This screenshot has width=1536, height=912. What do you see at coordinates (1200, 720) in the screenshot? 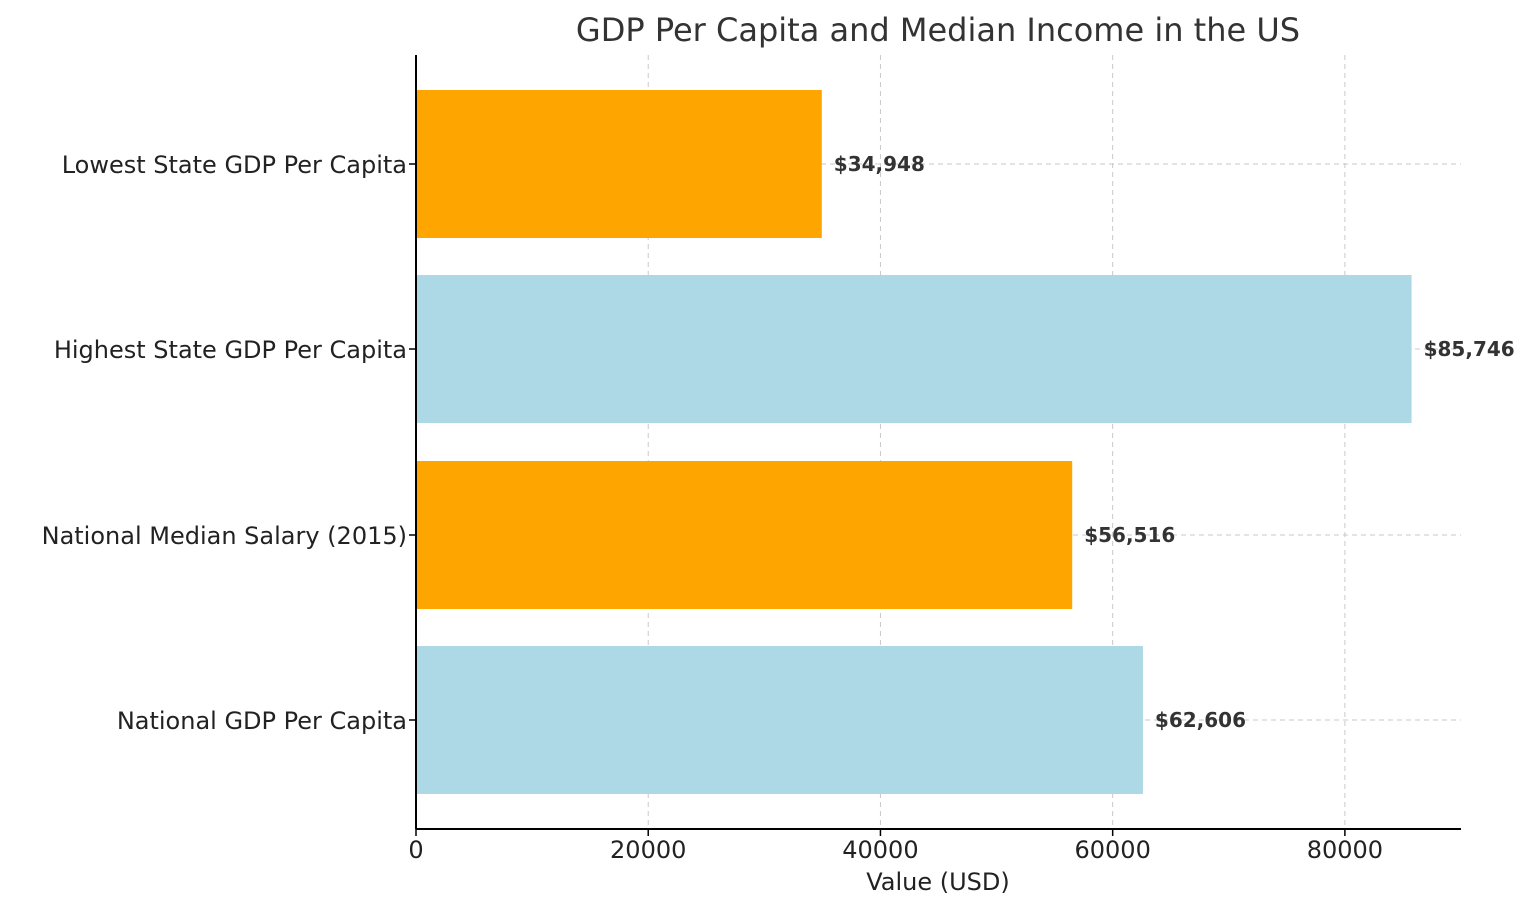
I see `data-label: $62,606` at bounding box center [1200, 720].